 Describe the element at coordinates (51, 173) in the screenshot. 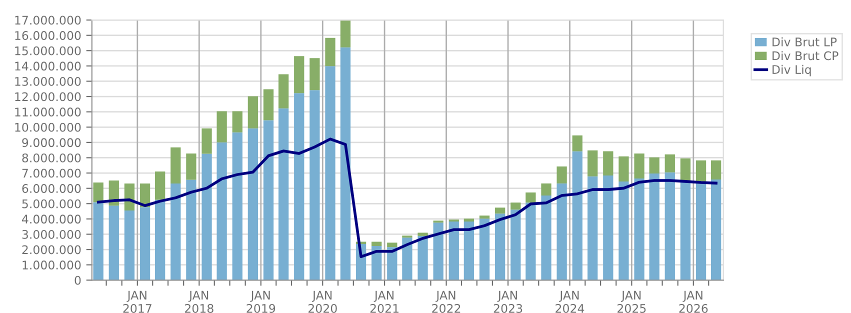

I see `y-tick-label: 7.000.000` at that location.